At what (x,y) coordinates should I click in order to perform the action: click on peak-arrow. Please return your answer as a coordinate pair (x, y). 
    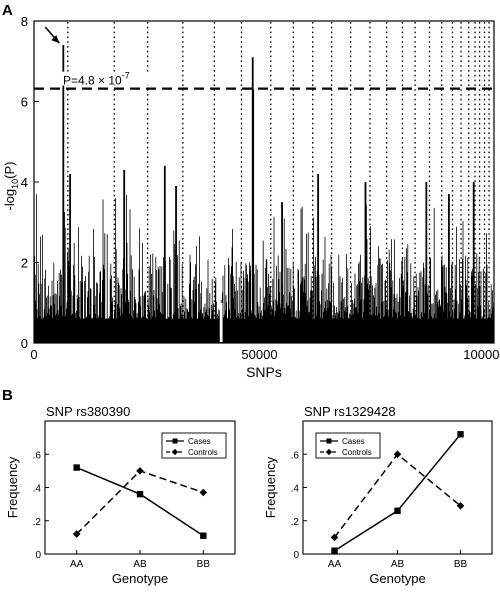
    Looking at the image, I should click on (52, 35).